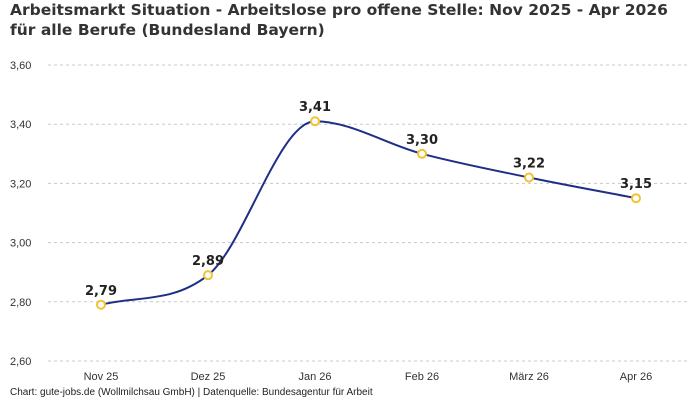 This screenshot has width=700, height=400. I want to click on data-label: 3,22, so click(529, 163).